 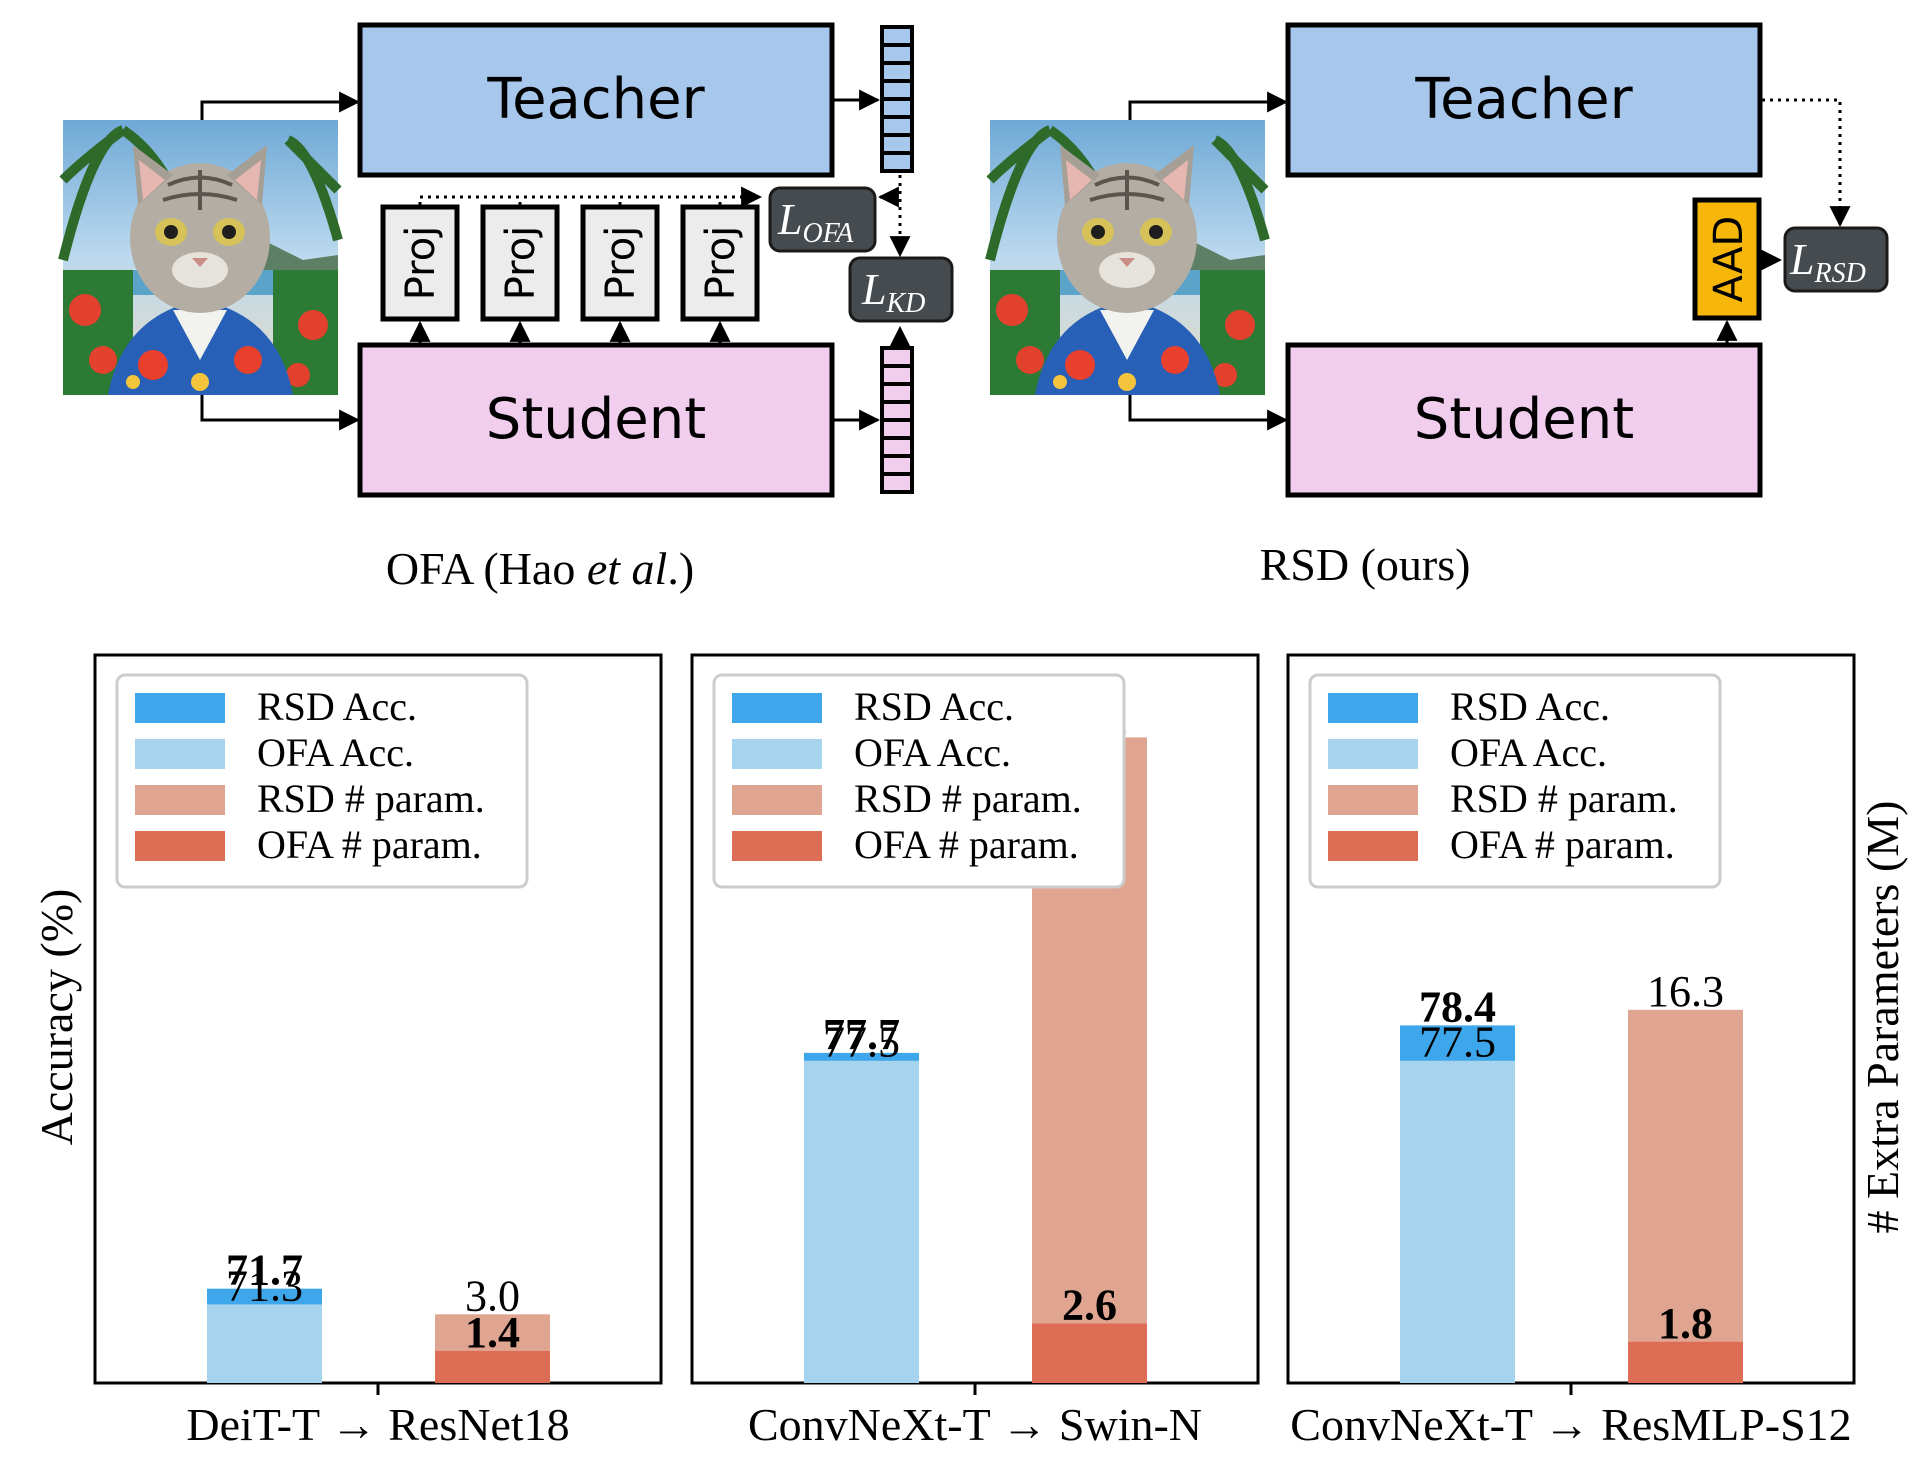 I want to click on rsd-student-label: Student, so click(x=1524, y=419).